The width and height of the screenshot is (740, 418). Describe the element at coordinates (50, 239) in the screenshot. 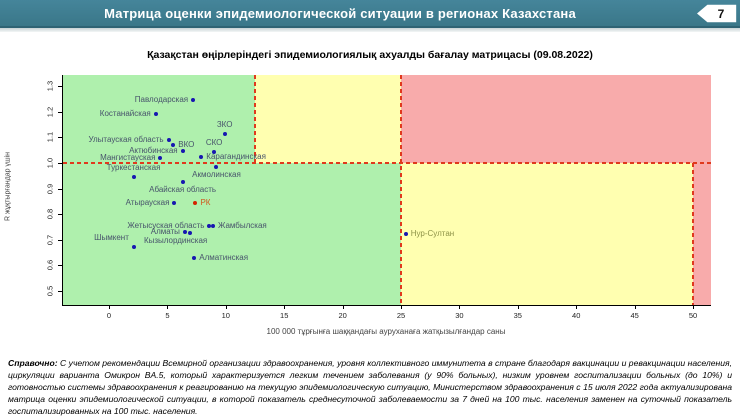

I see `y-tick-label: 0.7` at that location.